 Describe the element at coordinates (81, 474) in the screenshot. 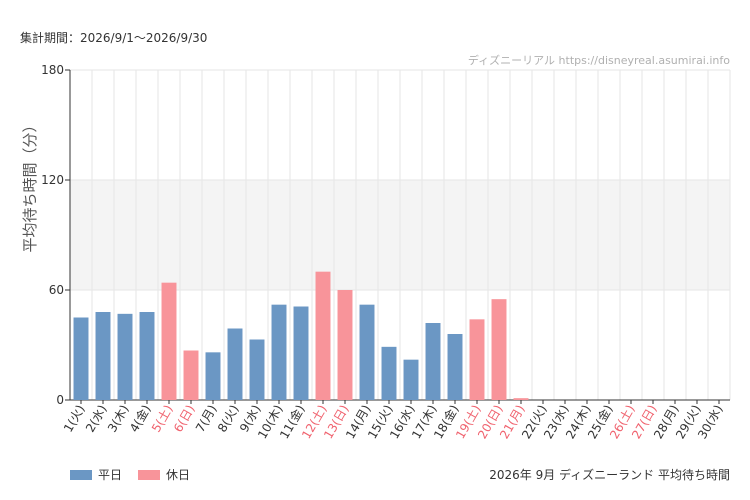

I see `legend-swatch-weekday` at that location.